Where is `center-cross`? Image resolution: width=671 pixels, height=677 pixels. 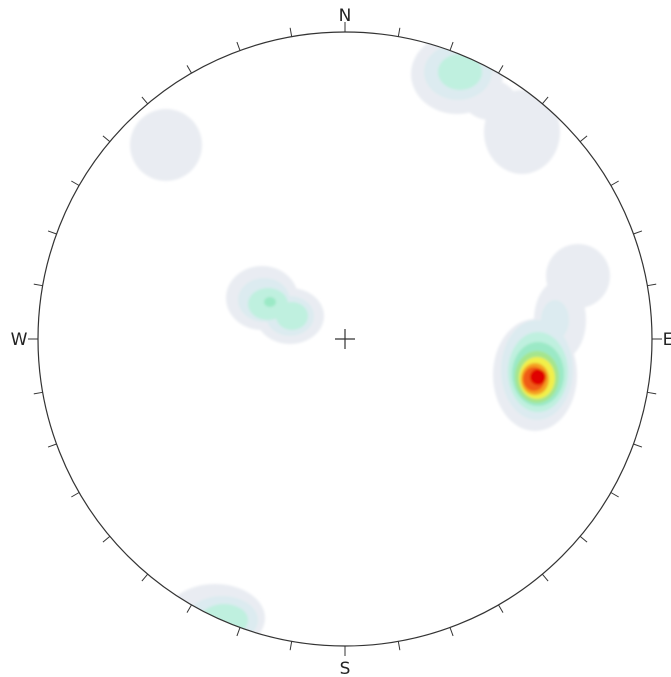
center-cross is located at coordinates (345, 339).